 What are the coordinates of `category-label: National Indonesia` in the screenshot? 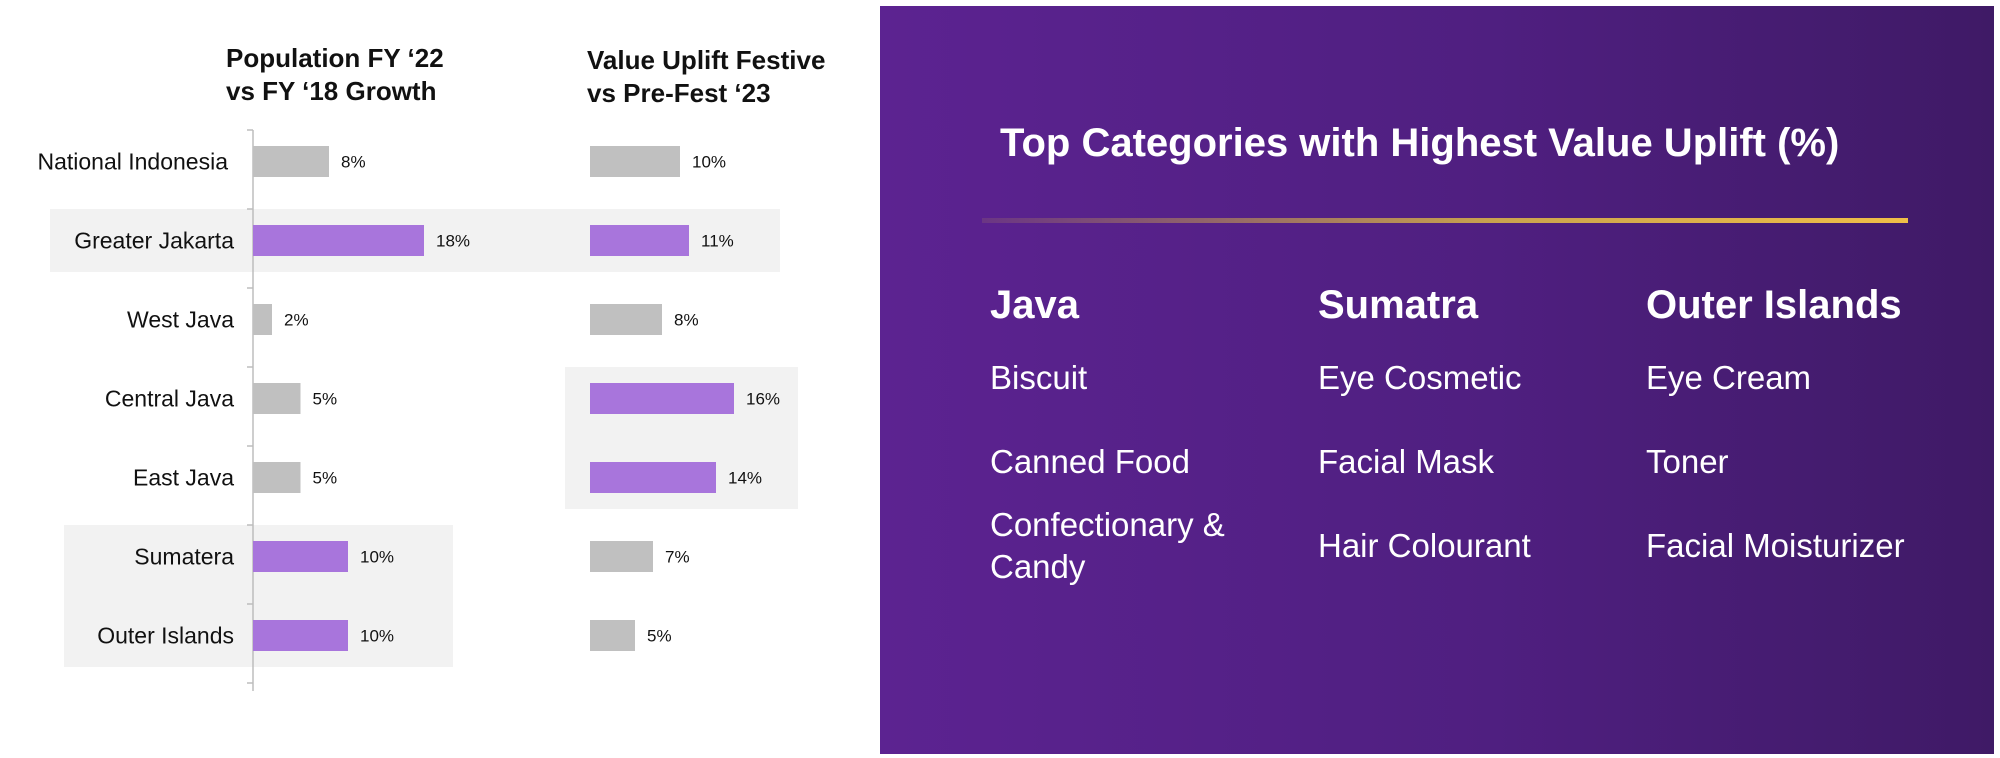 It's located at (132, 162).